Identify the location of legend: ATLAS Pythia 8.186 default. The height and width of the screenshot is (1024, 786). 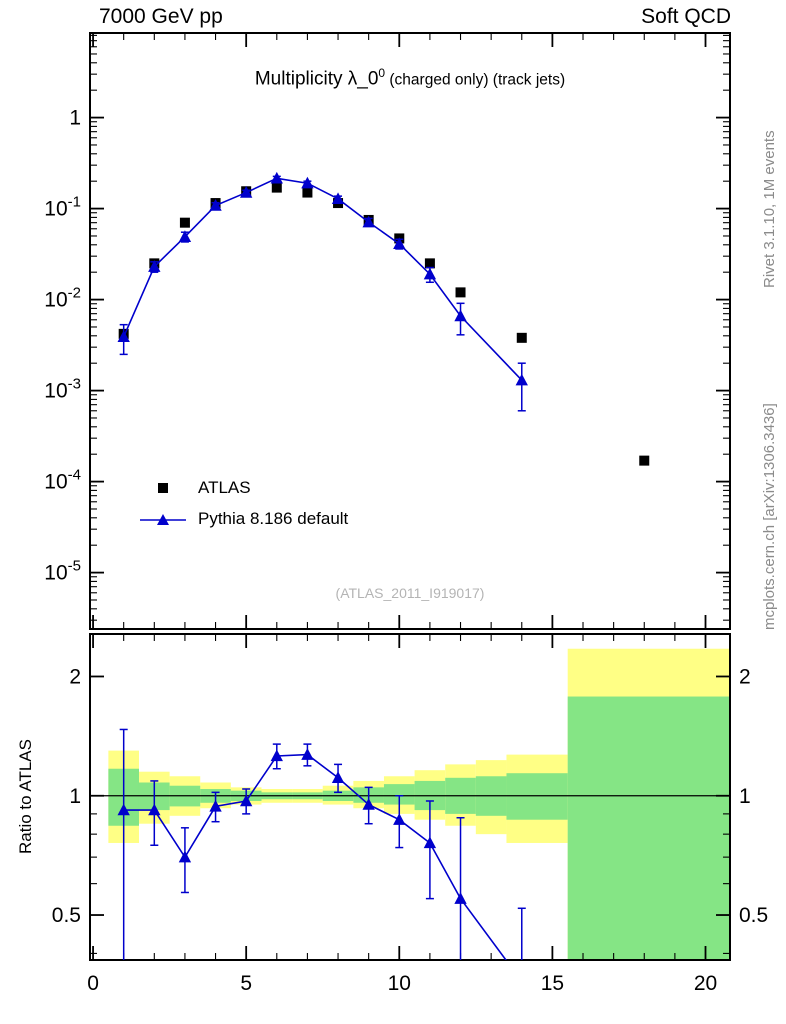
(244, 503).